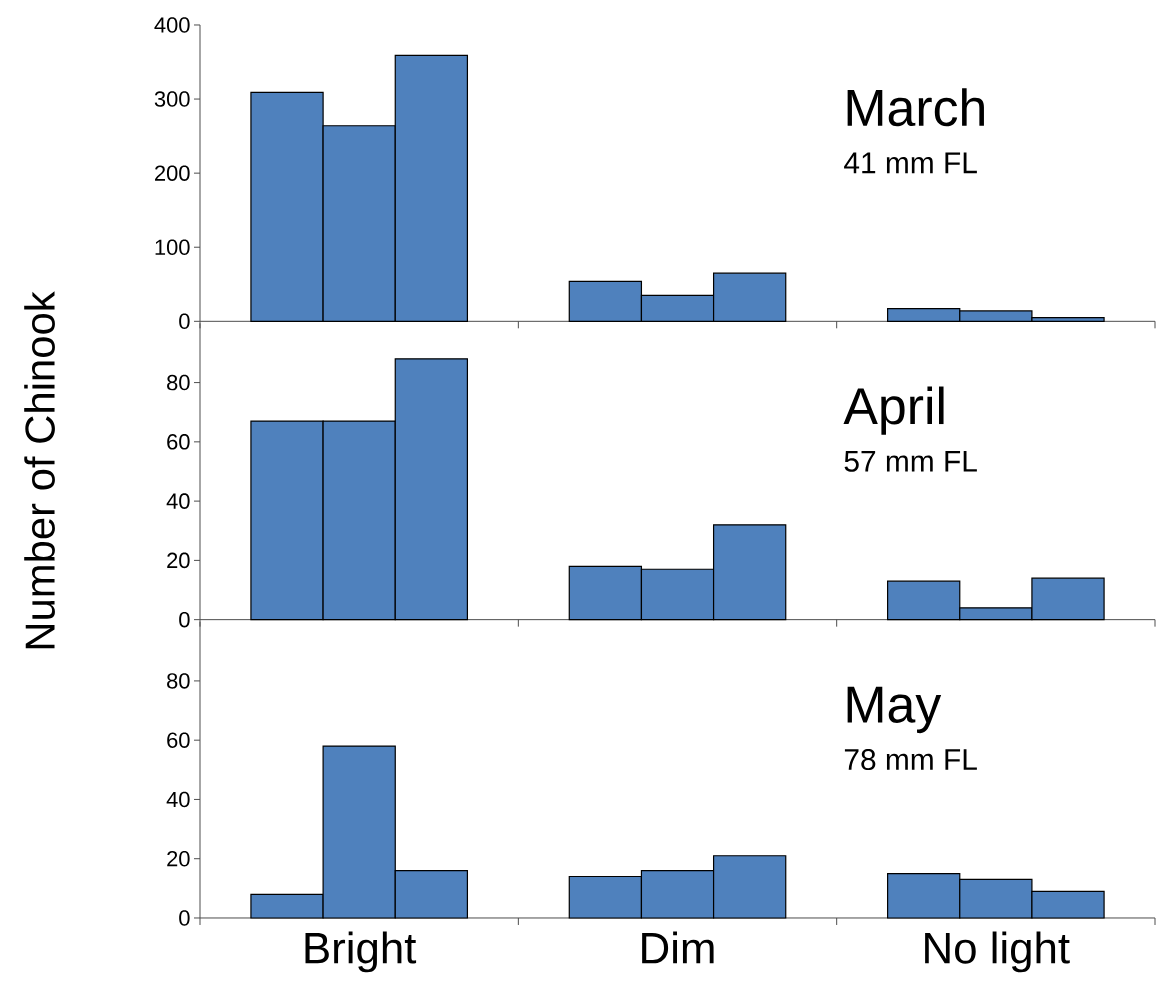  Describe the element at coordinates (172, 247) in the screenshot. I see `y-tick-label: 100` at that location.